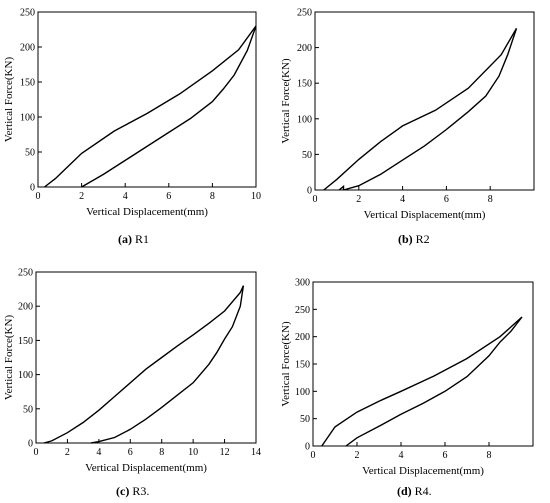 The image size is (550, 503). What do you see at coordinates (142, 239) in the screenshot?
I see `caption-a-text: R1` at bounding box center [142, 239].